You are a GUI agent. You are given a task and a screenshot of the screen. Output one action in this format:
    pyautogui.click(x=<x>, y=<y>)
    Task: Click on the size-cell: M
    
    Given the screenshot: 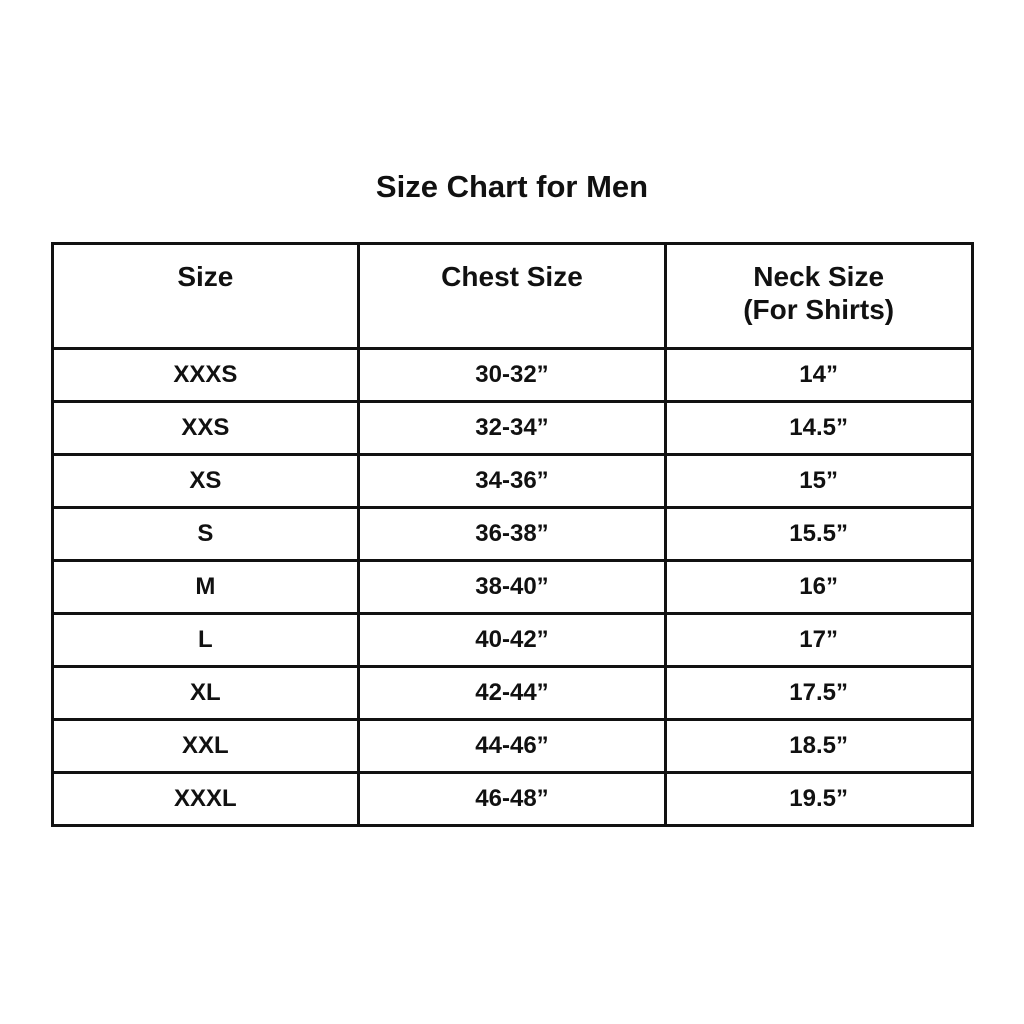 What is the action you would take?
    pyautogui.click(x=205, y=587)
    